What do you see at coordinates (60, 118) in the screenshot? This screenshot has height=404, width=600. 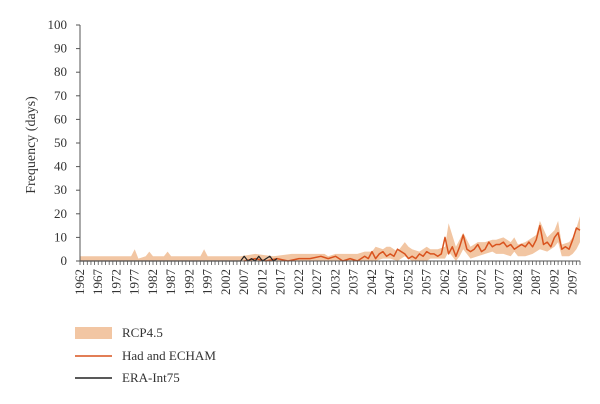 I see `y-tick-label: 60` at bounding box center [60, 118].